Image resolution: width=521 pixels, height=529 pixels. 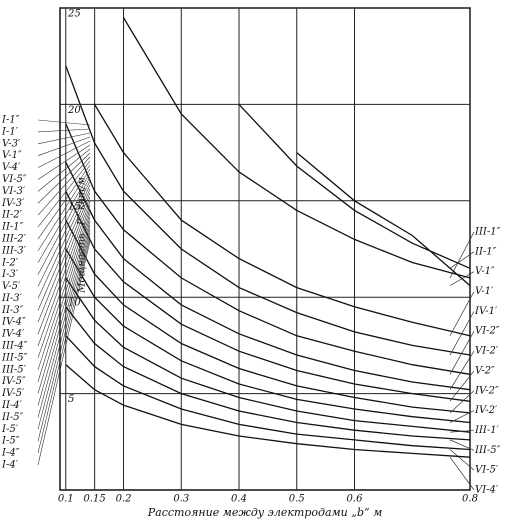 What do you see at coordinates (124, 499) in the screenshot?
I see `x-tick-label: 0.2` at bounding box center [124, 499].